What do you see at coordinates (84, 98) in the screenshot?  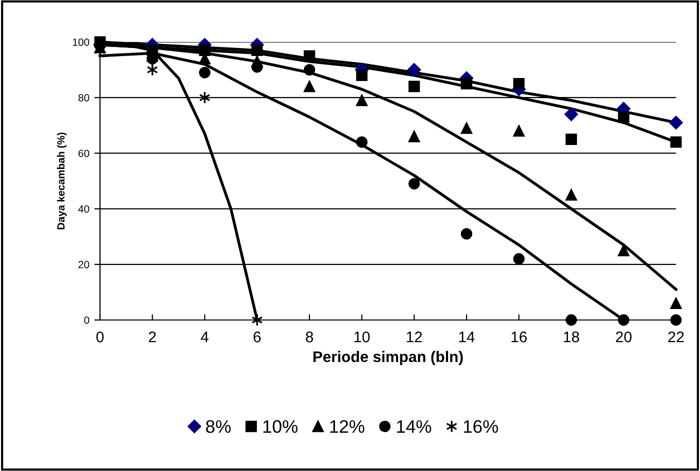 I see `y-tick-label: 80` at bounding box center [84, 98].